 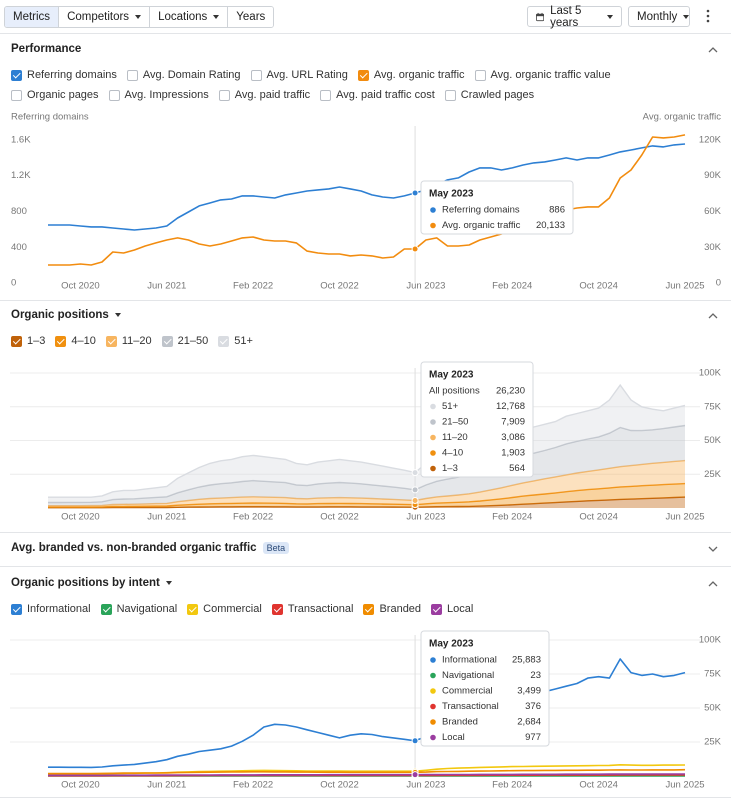 What do you see at coordinates (312, 609) in the screenshot?
I see `toggle: Transactional` at bounding box center [312, 609].